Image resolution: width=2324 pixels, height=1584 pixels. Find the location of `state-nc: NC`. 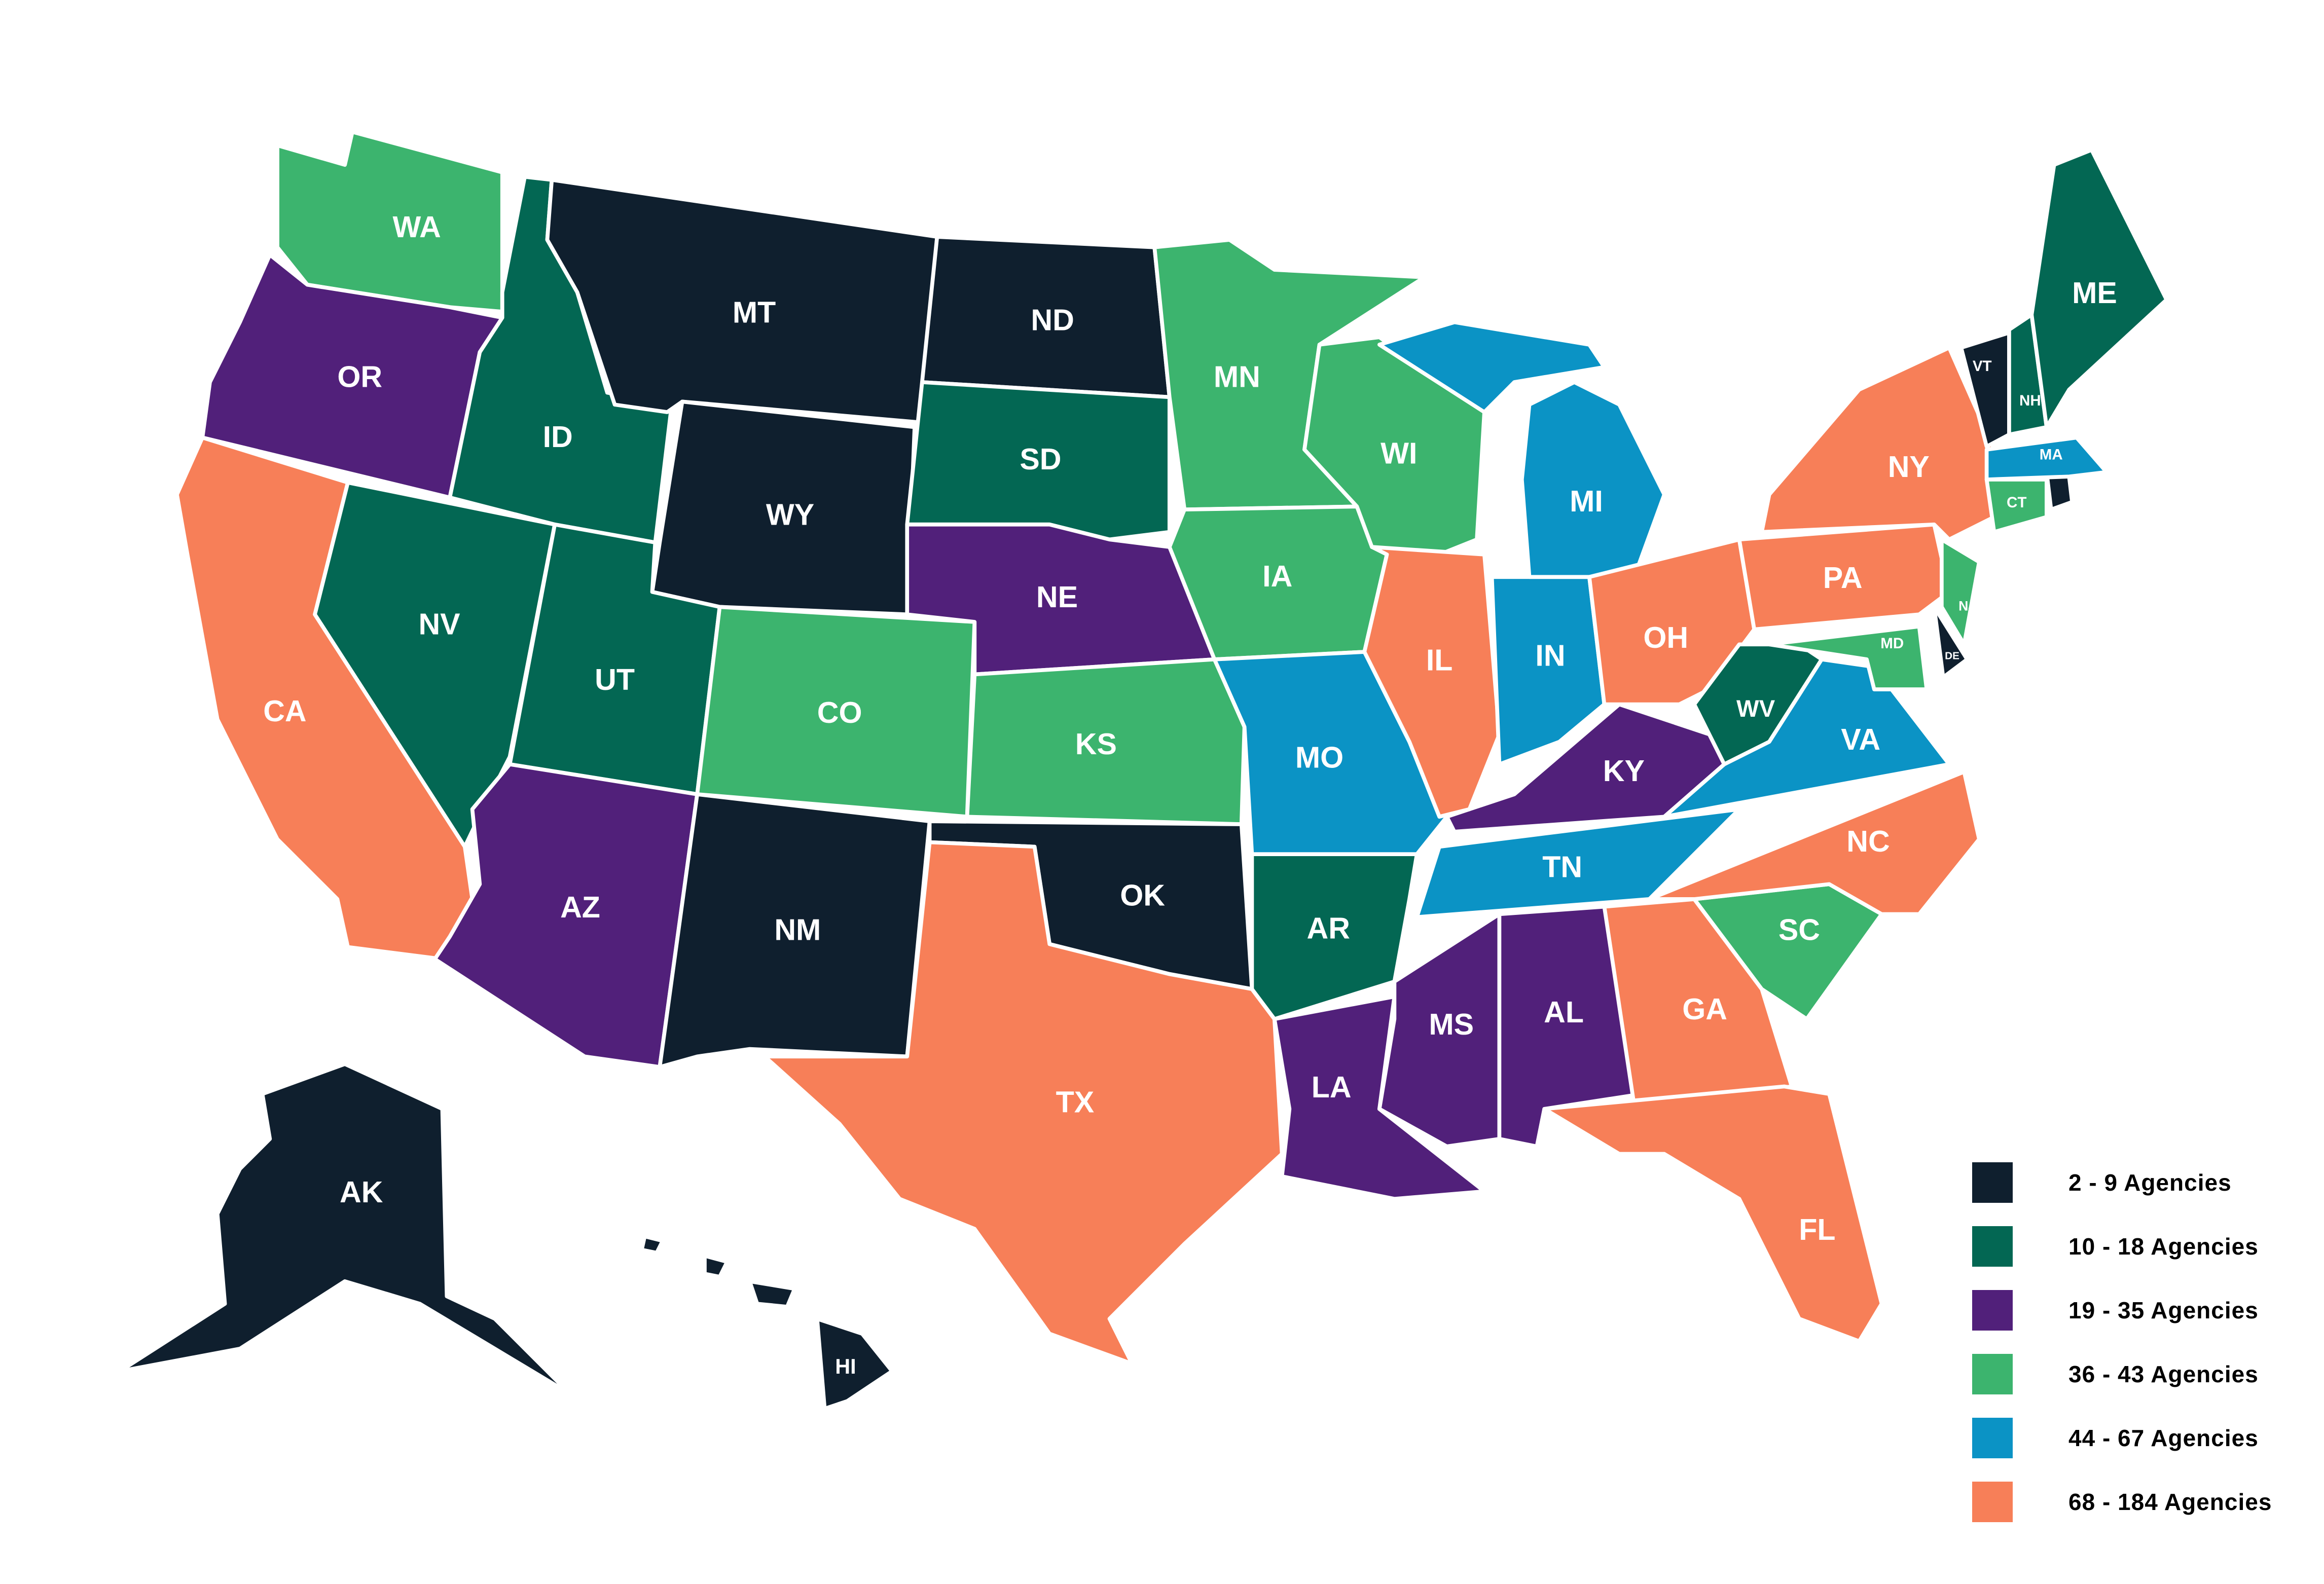

state-nc: NC is located at coordinates (1814, 842).